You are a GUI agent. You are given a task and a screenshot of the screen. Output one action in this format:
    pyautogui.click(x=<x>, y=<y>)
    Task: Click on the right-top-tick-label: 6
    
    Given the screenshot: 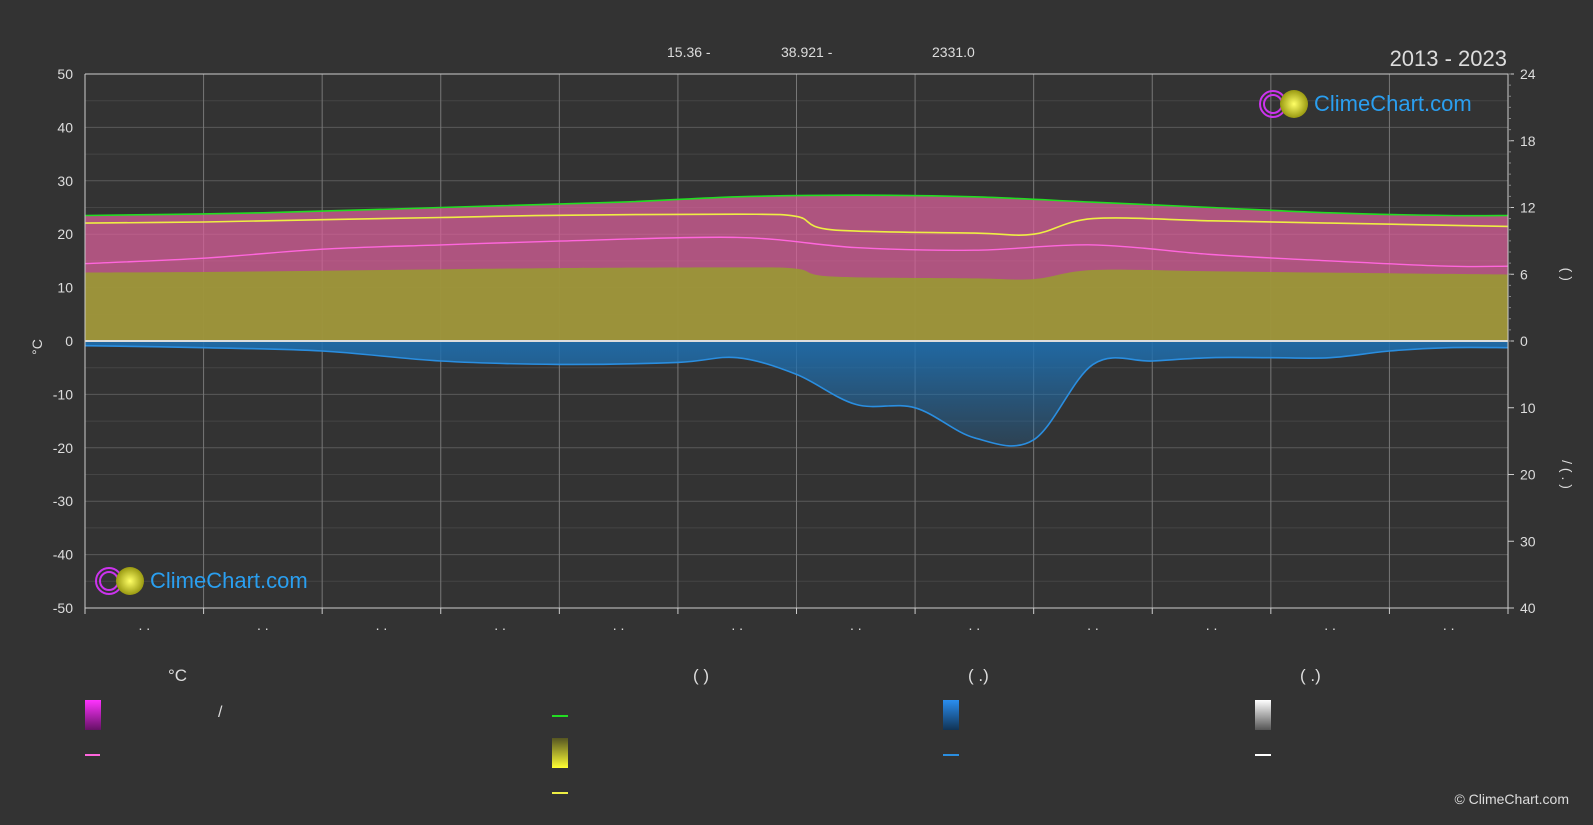 What is the action you would take?
    pyautogui.click(x=1524, y=274)
    